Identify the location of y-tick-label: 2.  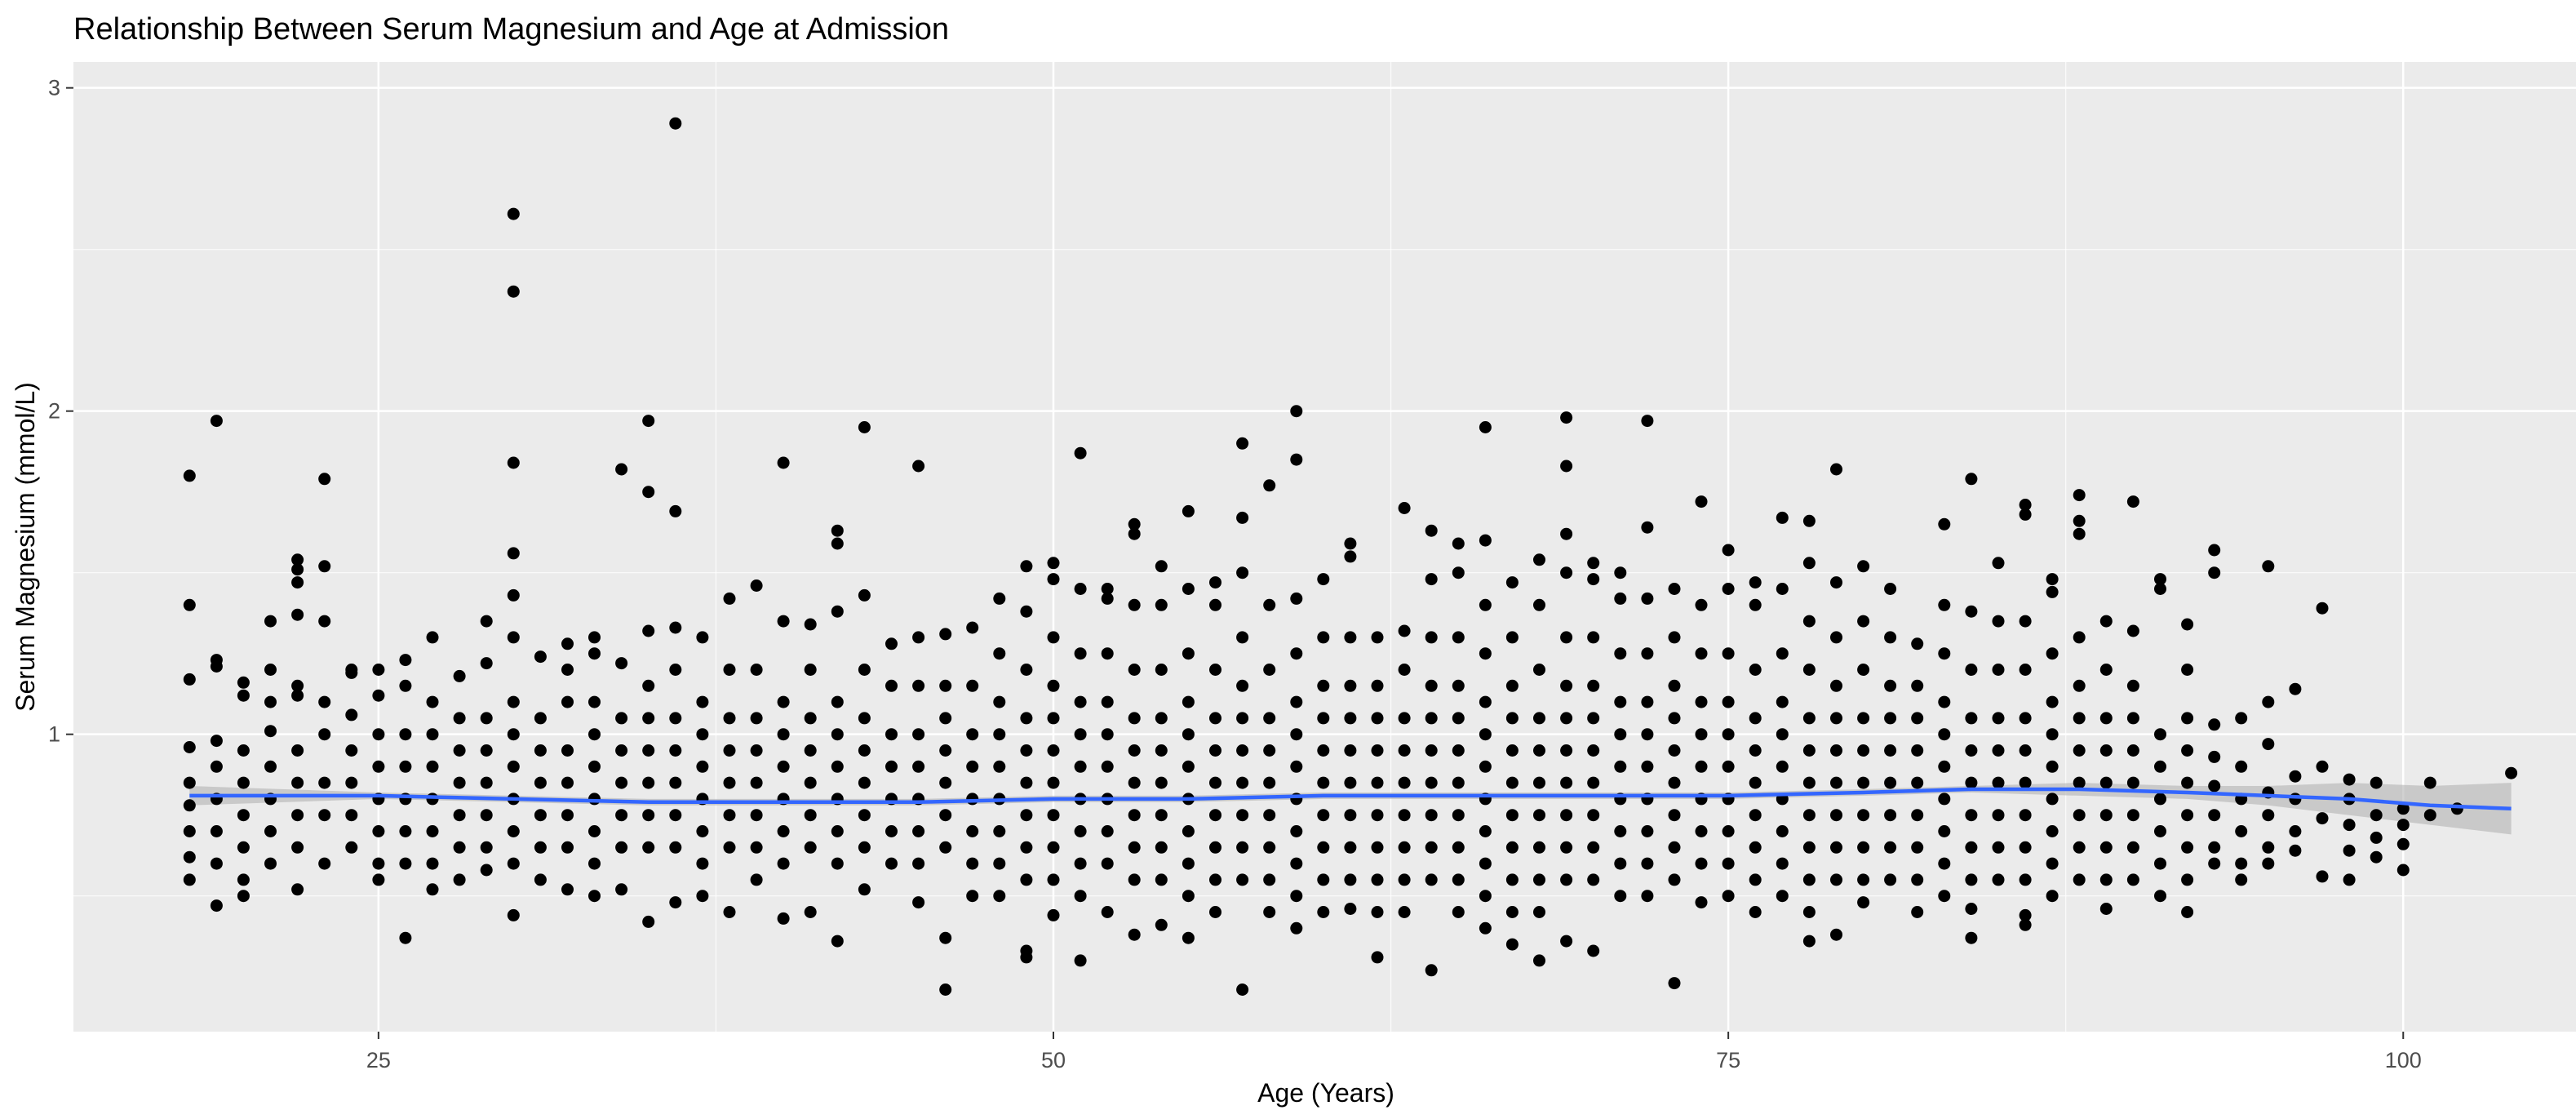
(54, 411).